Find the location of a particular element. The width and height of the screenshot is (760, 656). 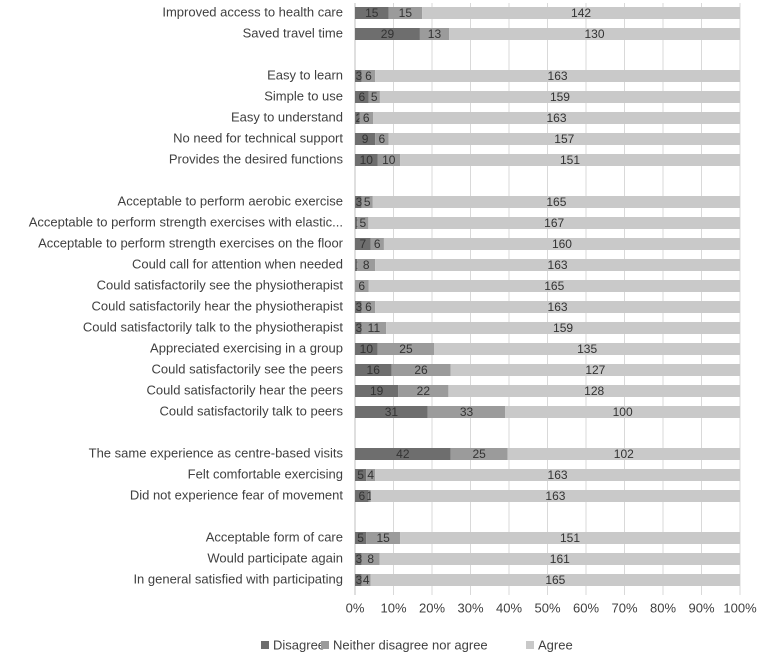

category-label: Acceptable form of care is located at coordinates (274, 536).